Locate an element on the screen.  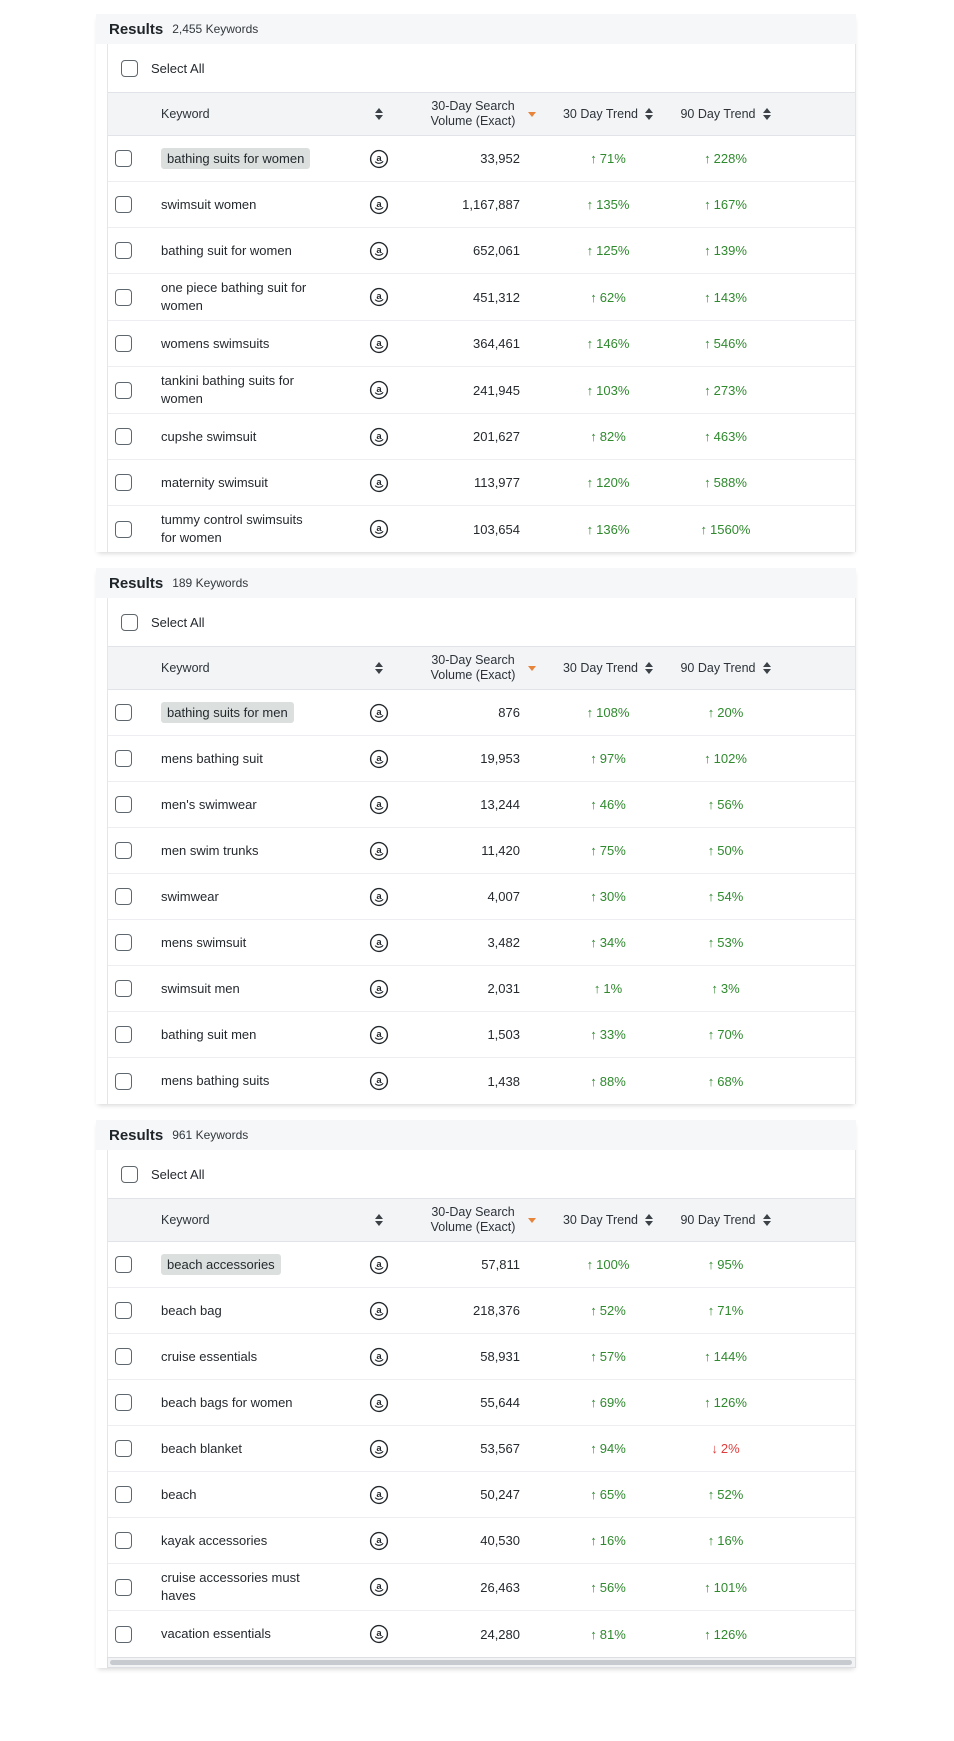
marketplace-cell: a is located at coordinates (379, 437).